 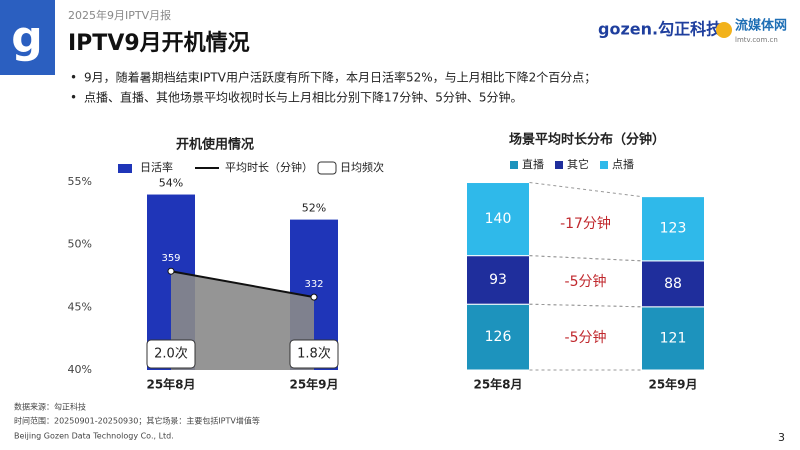 I want to click on value-label: 332, so click(x=313, y=284).